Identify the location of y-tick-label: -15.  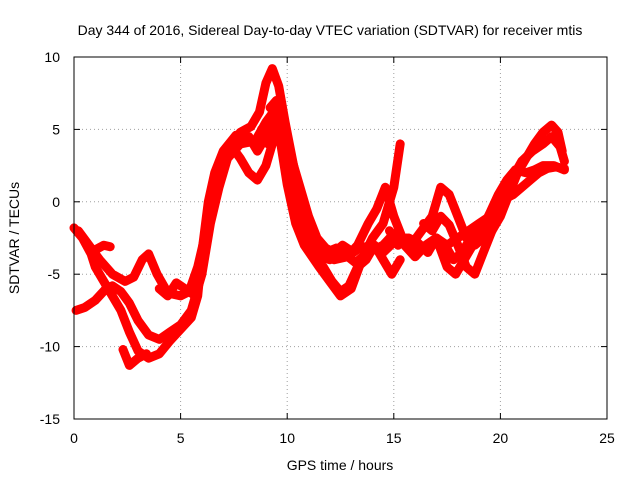
(50, 419).